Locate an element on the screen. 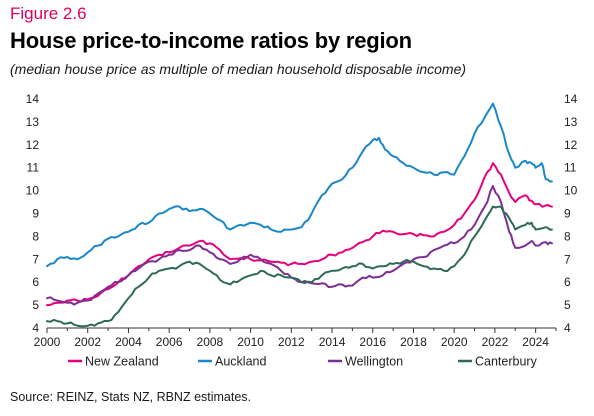 The height and width of the screenshot is (416, 594). y-tick-label-right: 6 is located at coordinates (567, 282).